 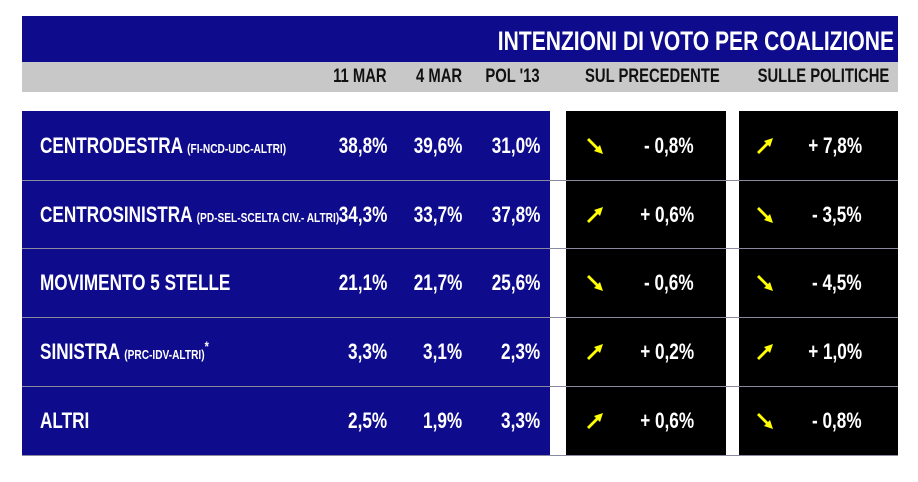 What do you see at coordinates (237, 148) in the screenshot?
I see `party-detail: (FI-NCD-UDC-ALTRI)` at bounding box center [237, 148].